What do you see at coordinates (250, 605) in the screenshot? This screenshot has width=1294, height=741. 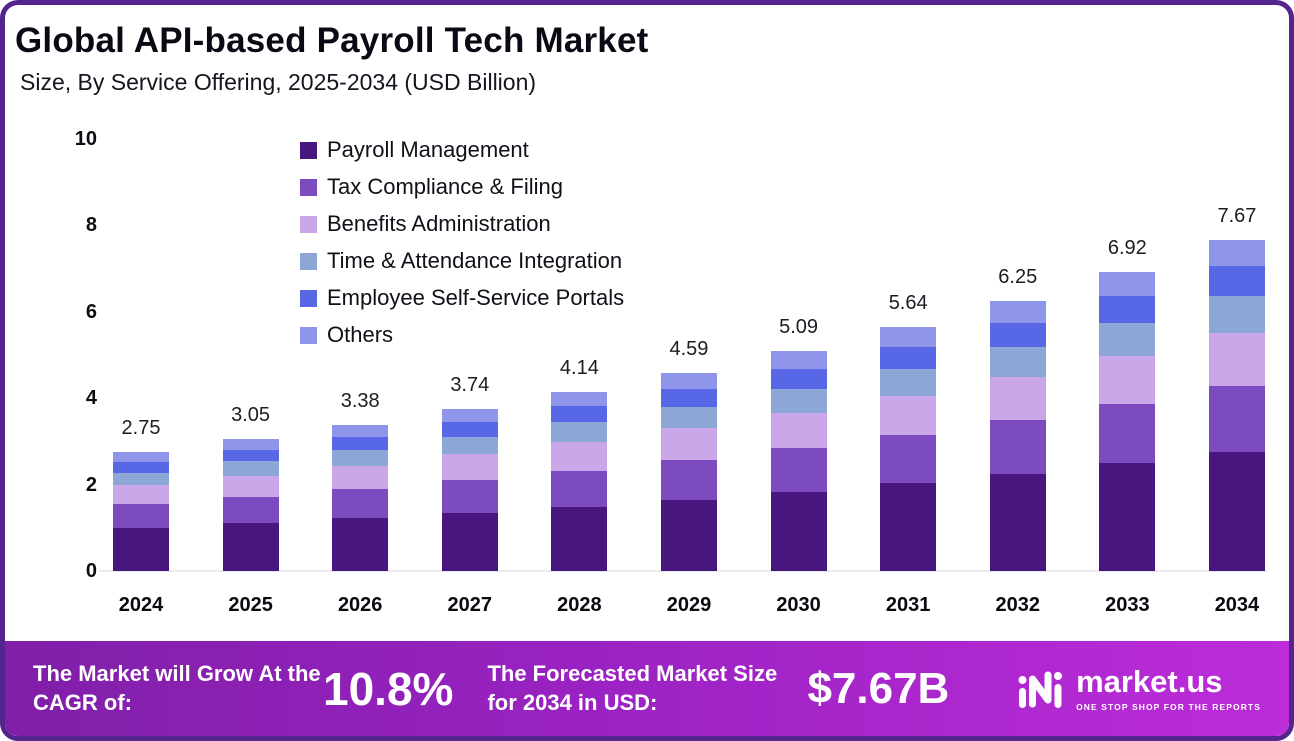 I see `x-axis-year-label: 2025` at bounding box center [250, 605].